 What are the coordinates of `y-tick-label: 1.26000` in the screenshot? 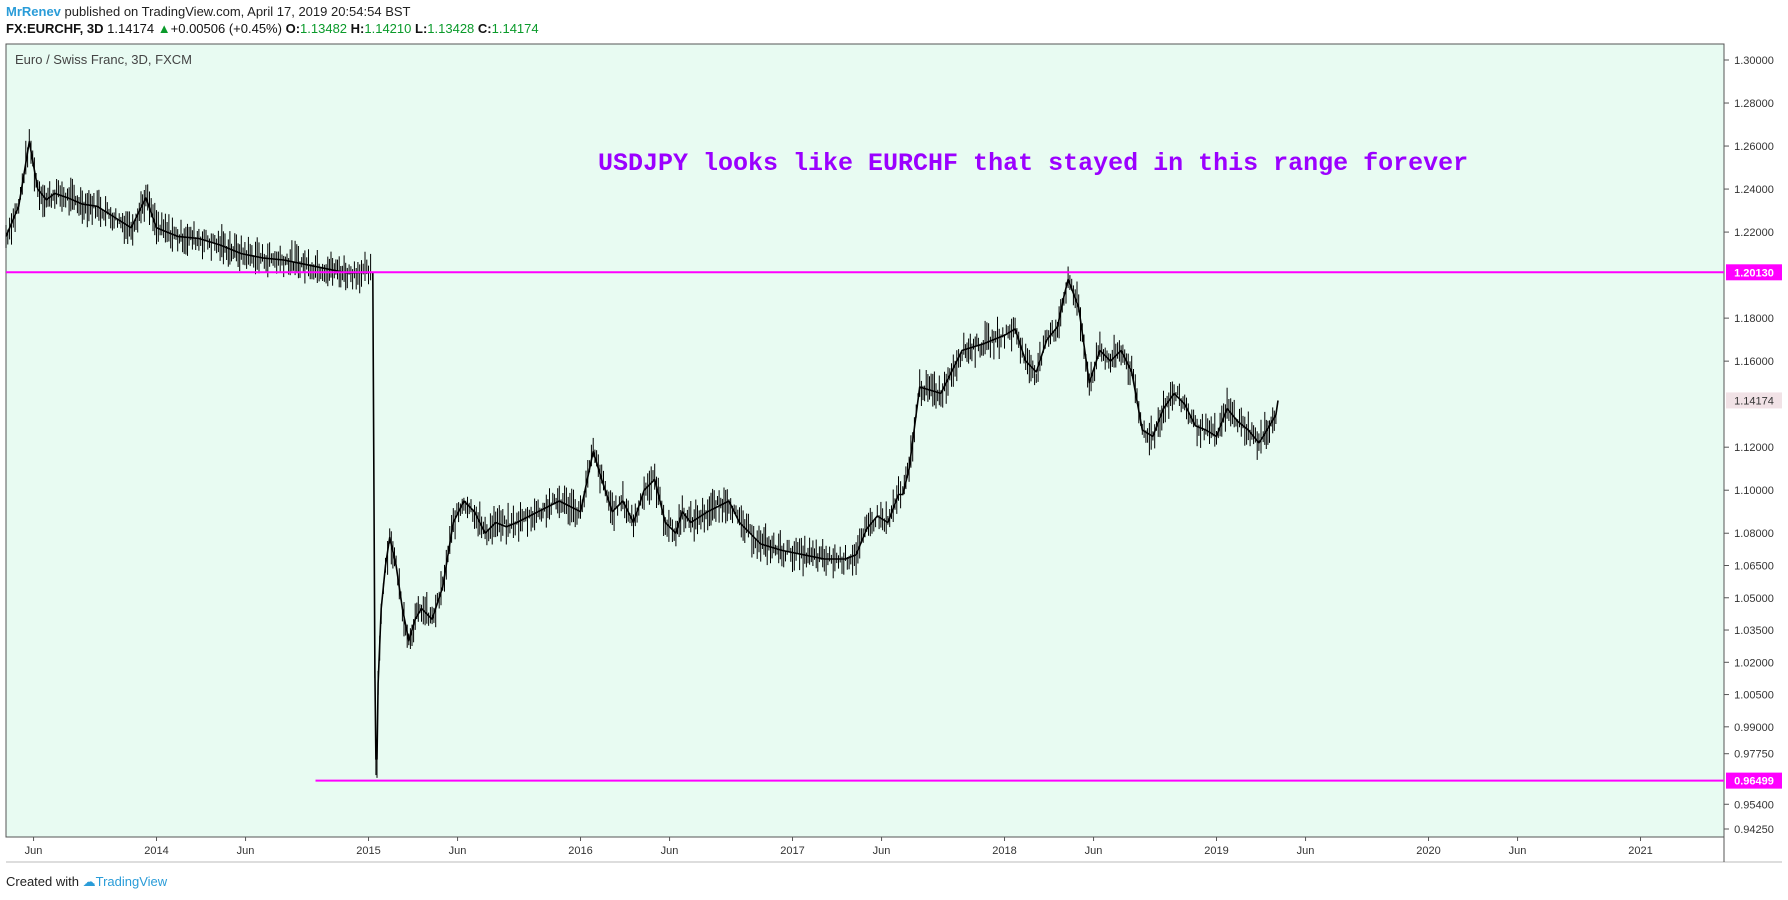 It's located at (1754, 147).